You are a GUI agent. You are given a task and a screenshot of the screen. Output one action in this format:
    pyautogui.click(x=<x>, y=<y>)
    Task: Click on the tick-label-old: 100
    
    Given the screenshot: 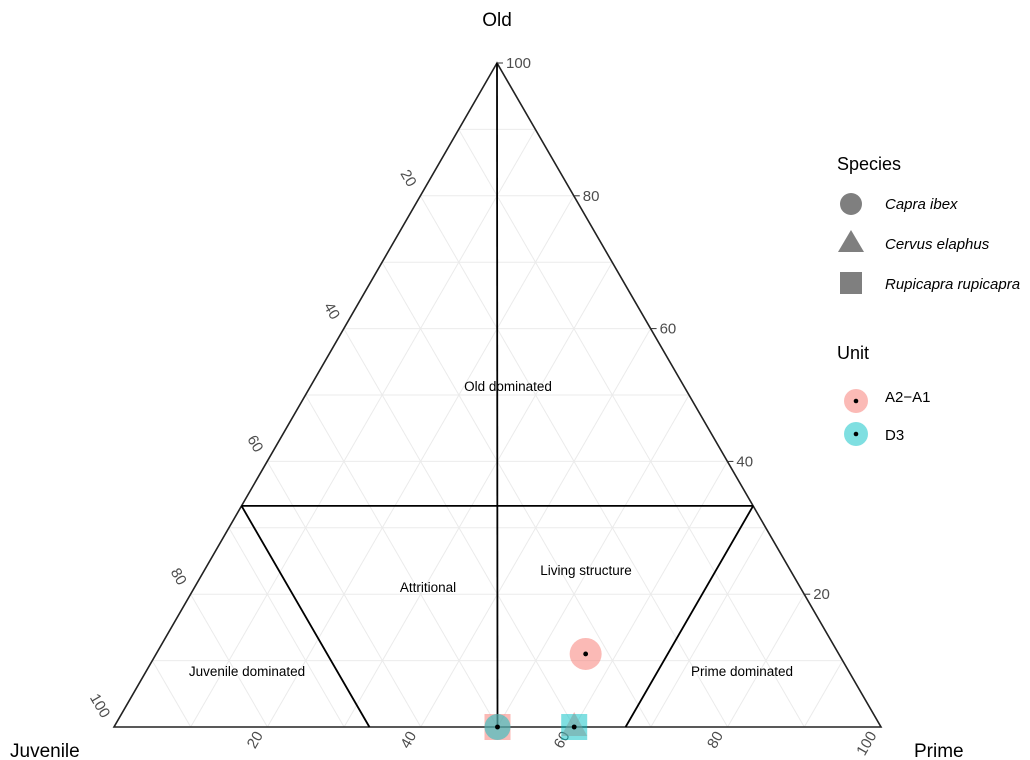 What is the action you would take?
    pyautogui.click(x=518, y=63)
    